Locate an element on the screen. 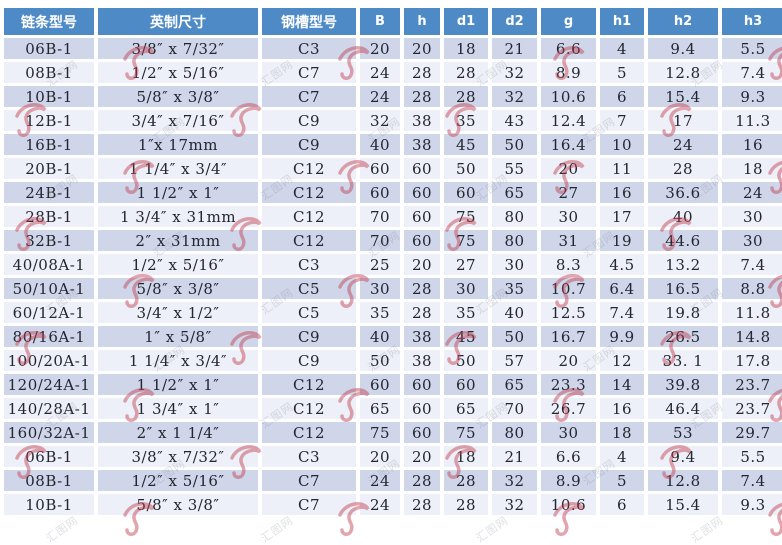 The width and height of the screenshot is (782, 545). cell: 16 is located at coordinates (622, 408).